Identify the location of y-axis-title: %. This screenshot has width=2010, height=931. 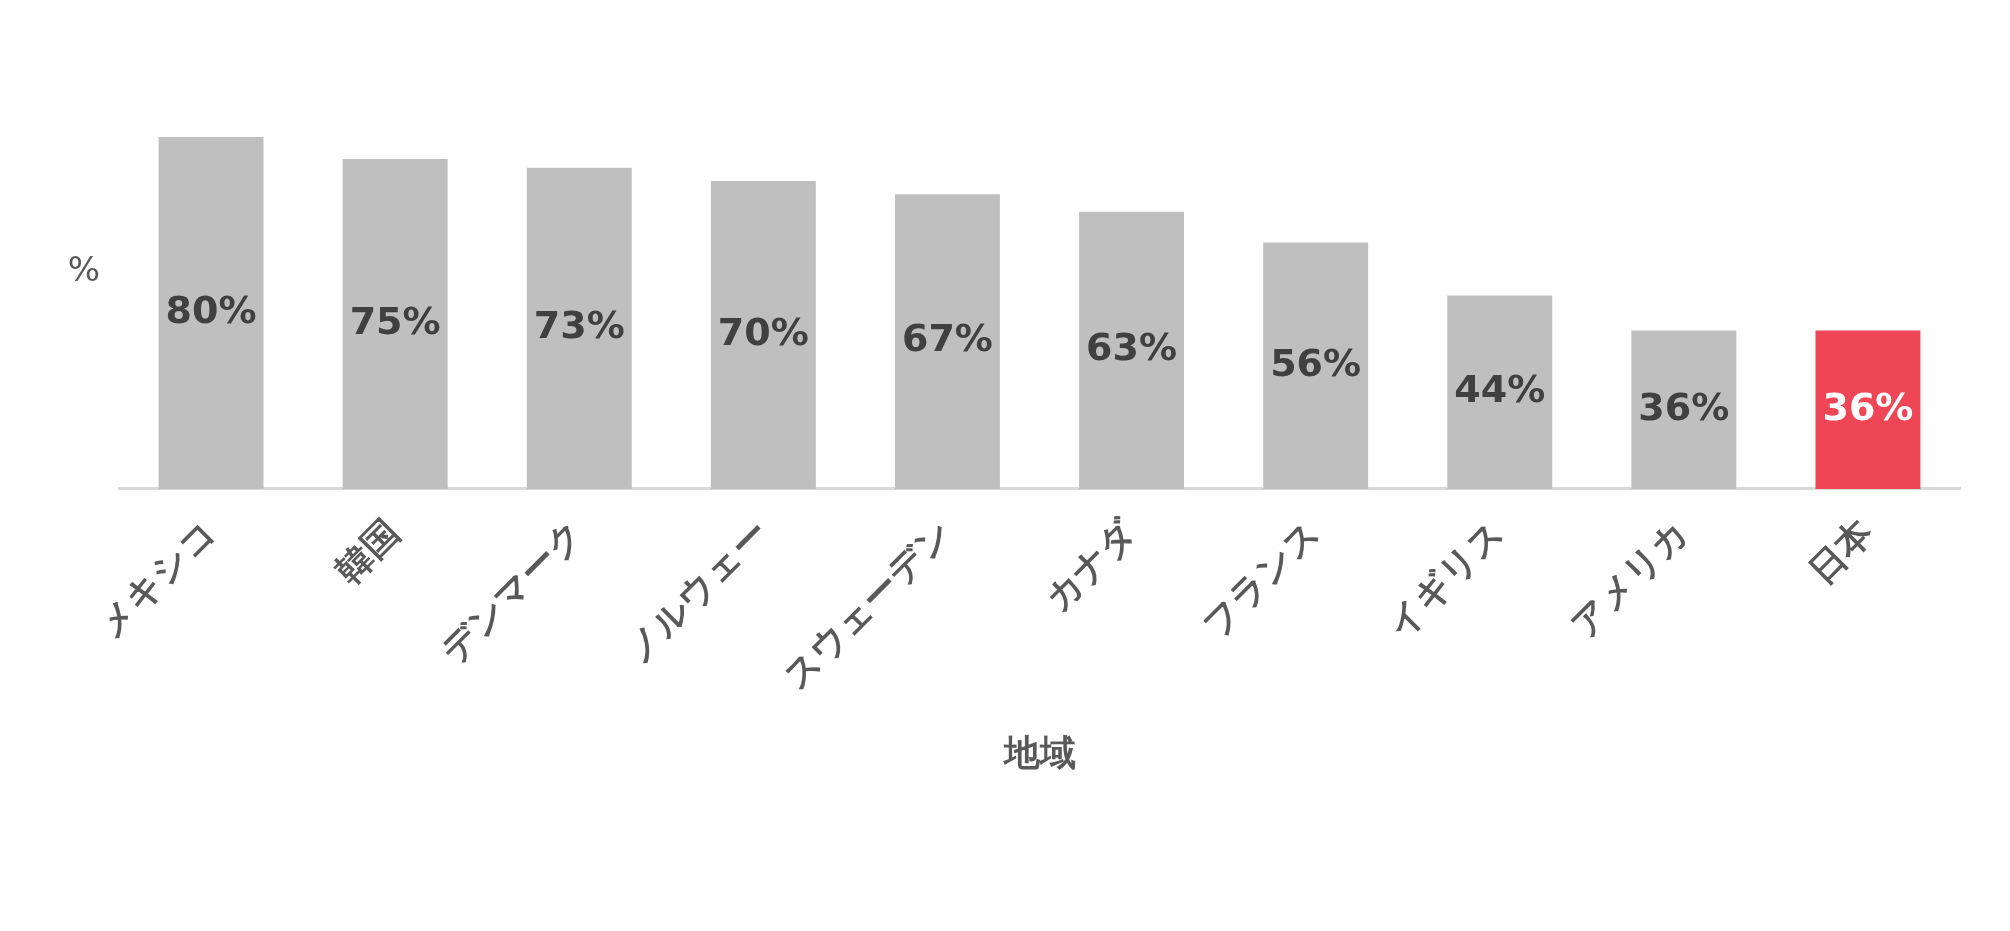
(84, 268).